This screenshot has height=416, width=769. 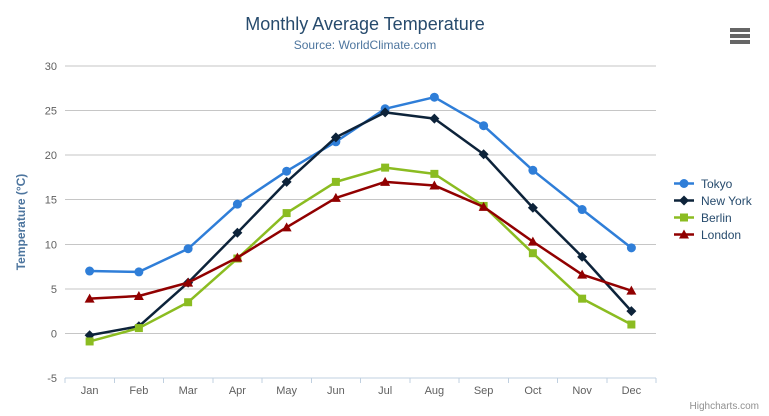 I want to click on x-axis-label: Jul, so click(x=385, y=391).